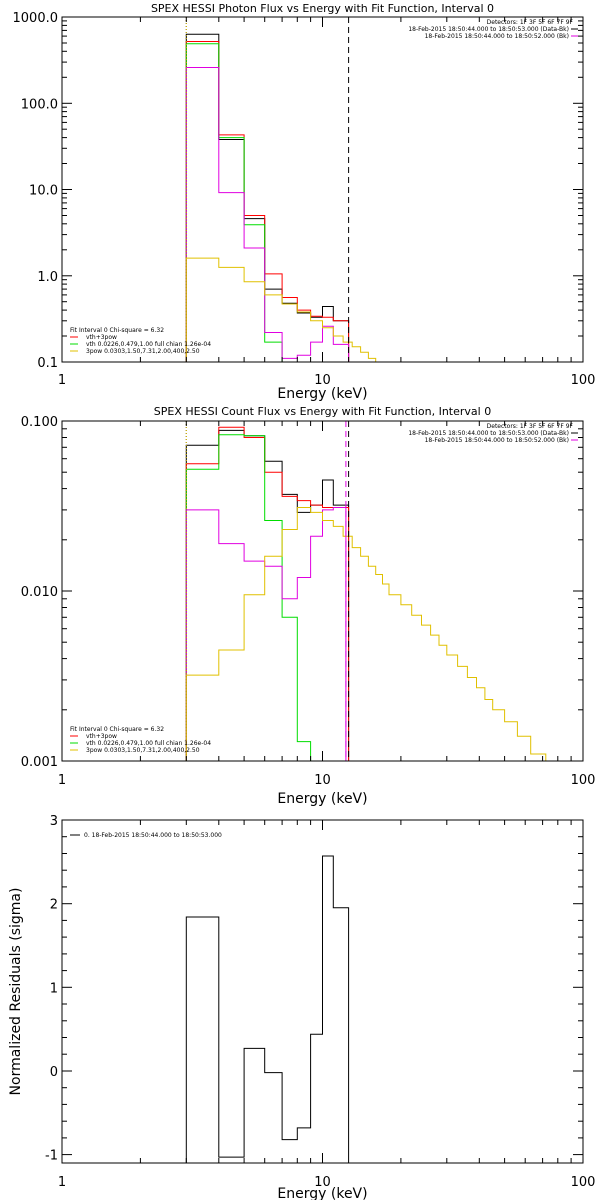 This screenshot has height=1200, width=600. I want to click on y-tick-label: 0, so click(54, 1072).